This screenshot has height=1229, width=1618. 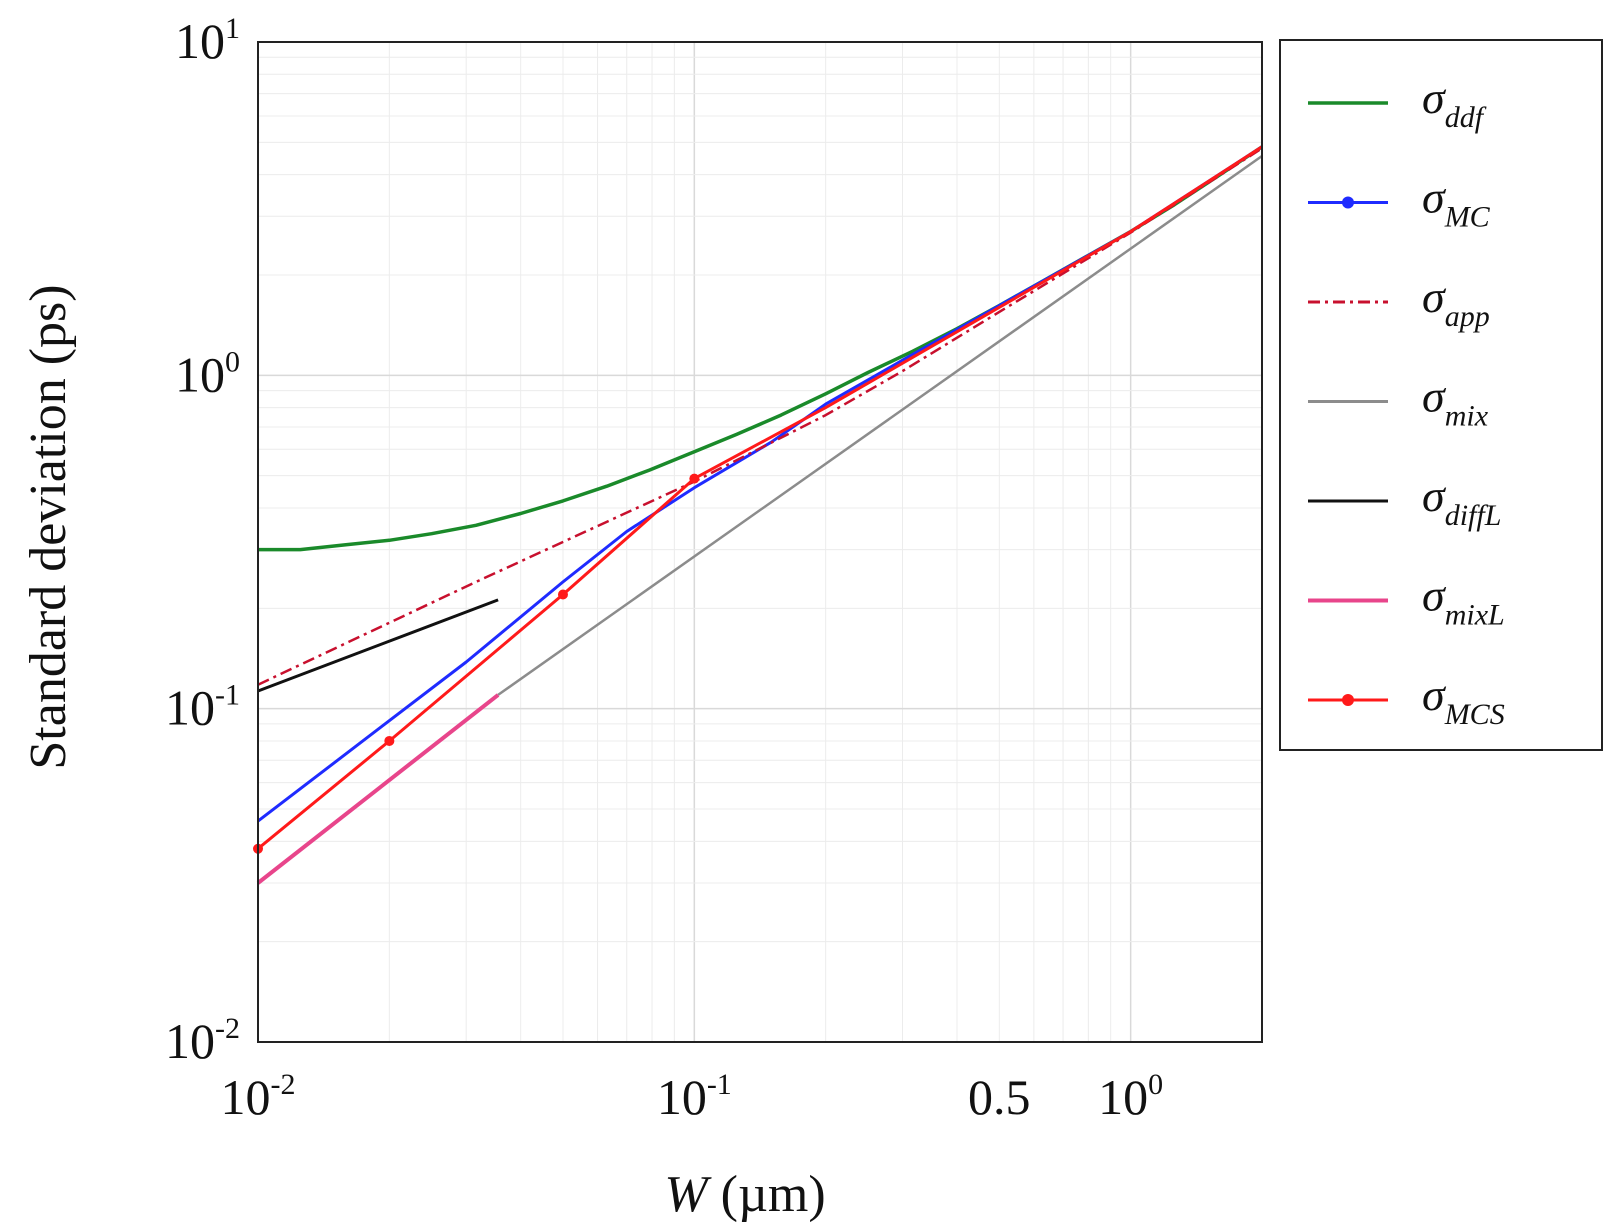 What do you see at coordinates (202, 540) in the screenshot?
I see `y-tick-labels: 10⁻² 10⁻¹ 10⁰ 10¹` at bounding box center [202, 540].